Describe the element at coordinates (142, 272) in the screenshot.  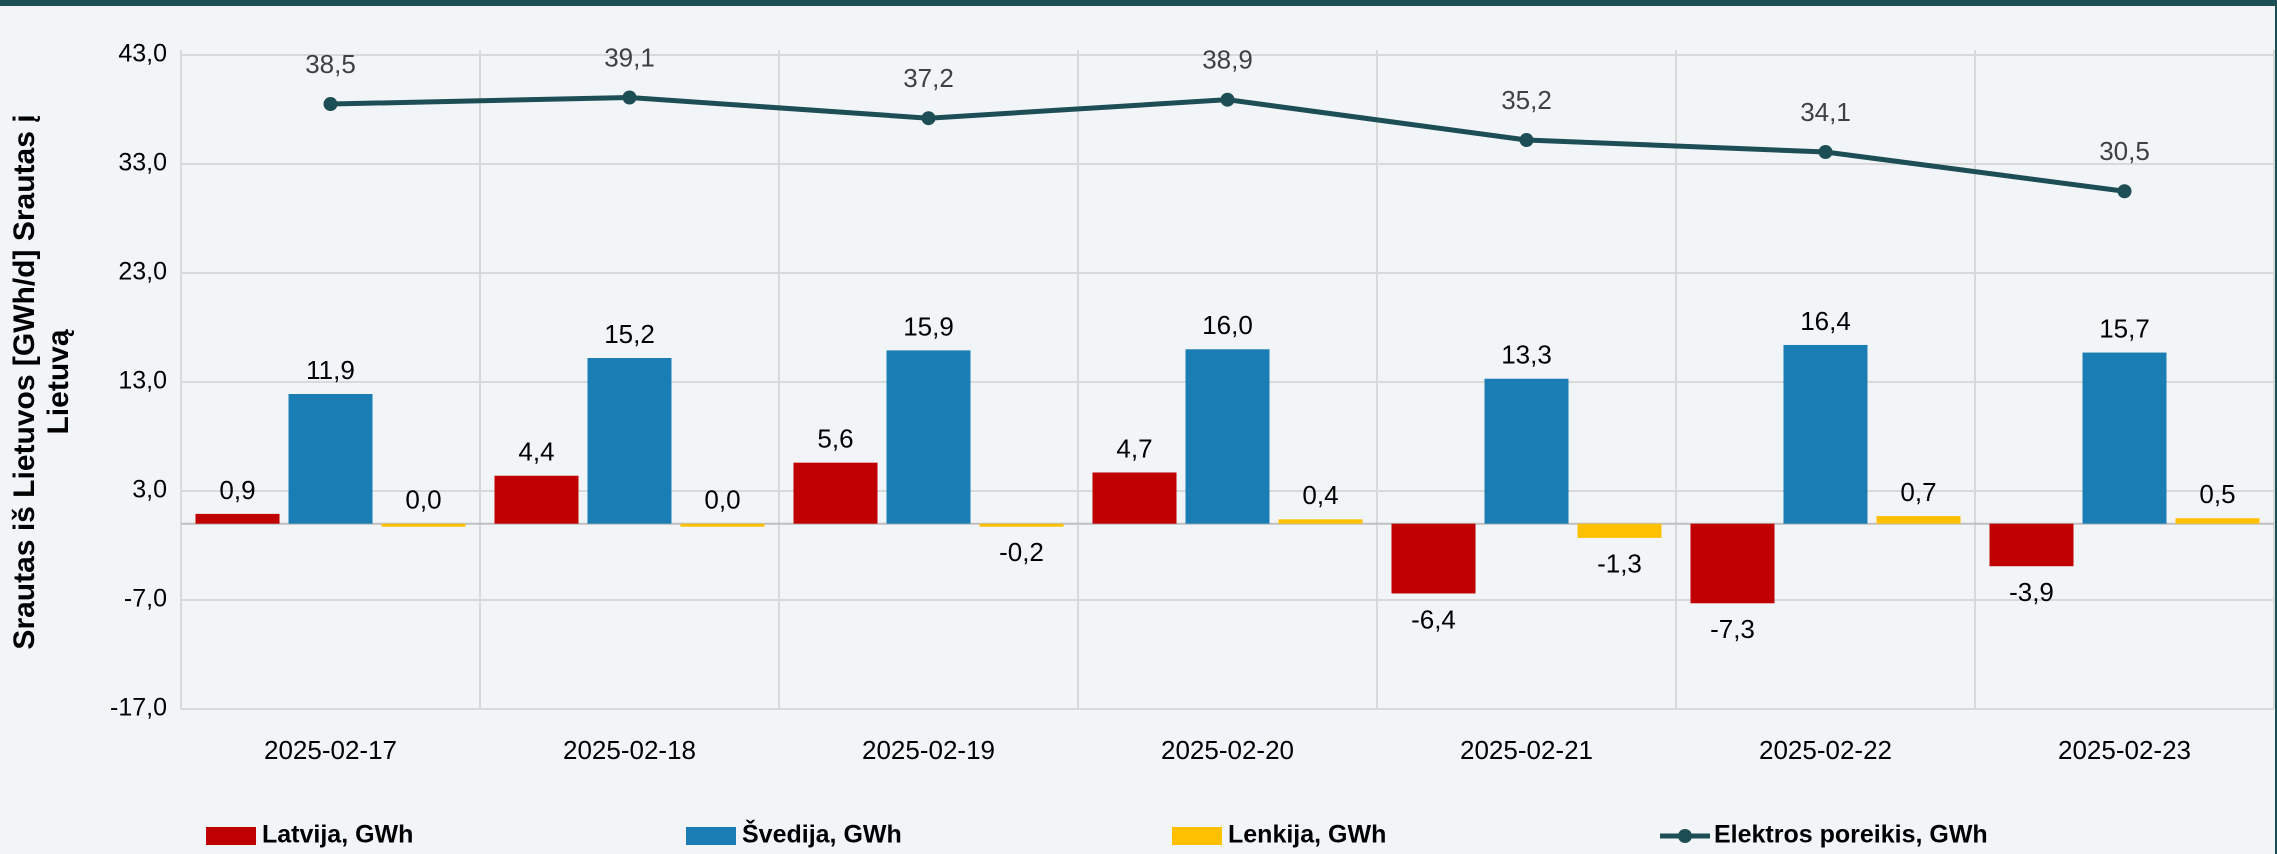
I see `y-tick-label: 23,0` at that location.